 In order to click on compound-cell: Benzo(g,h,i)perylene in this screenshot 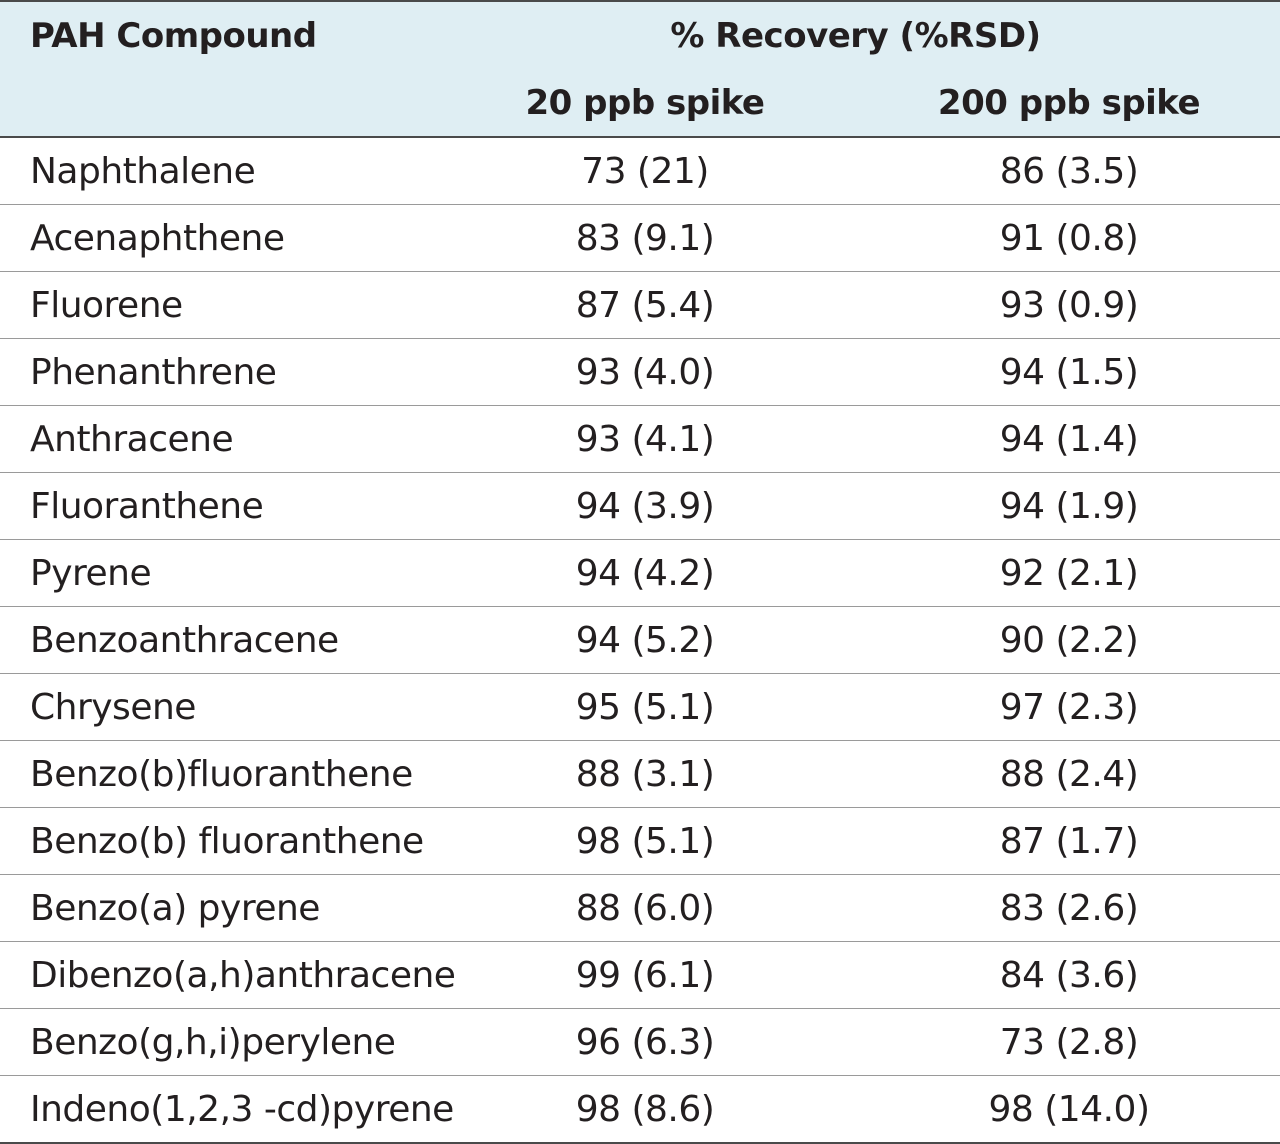, I will do `click(216, 1042)`.